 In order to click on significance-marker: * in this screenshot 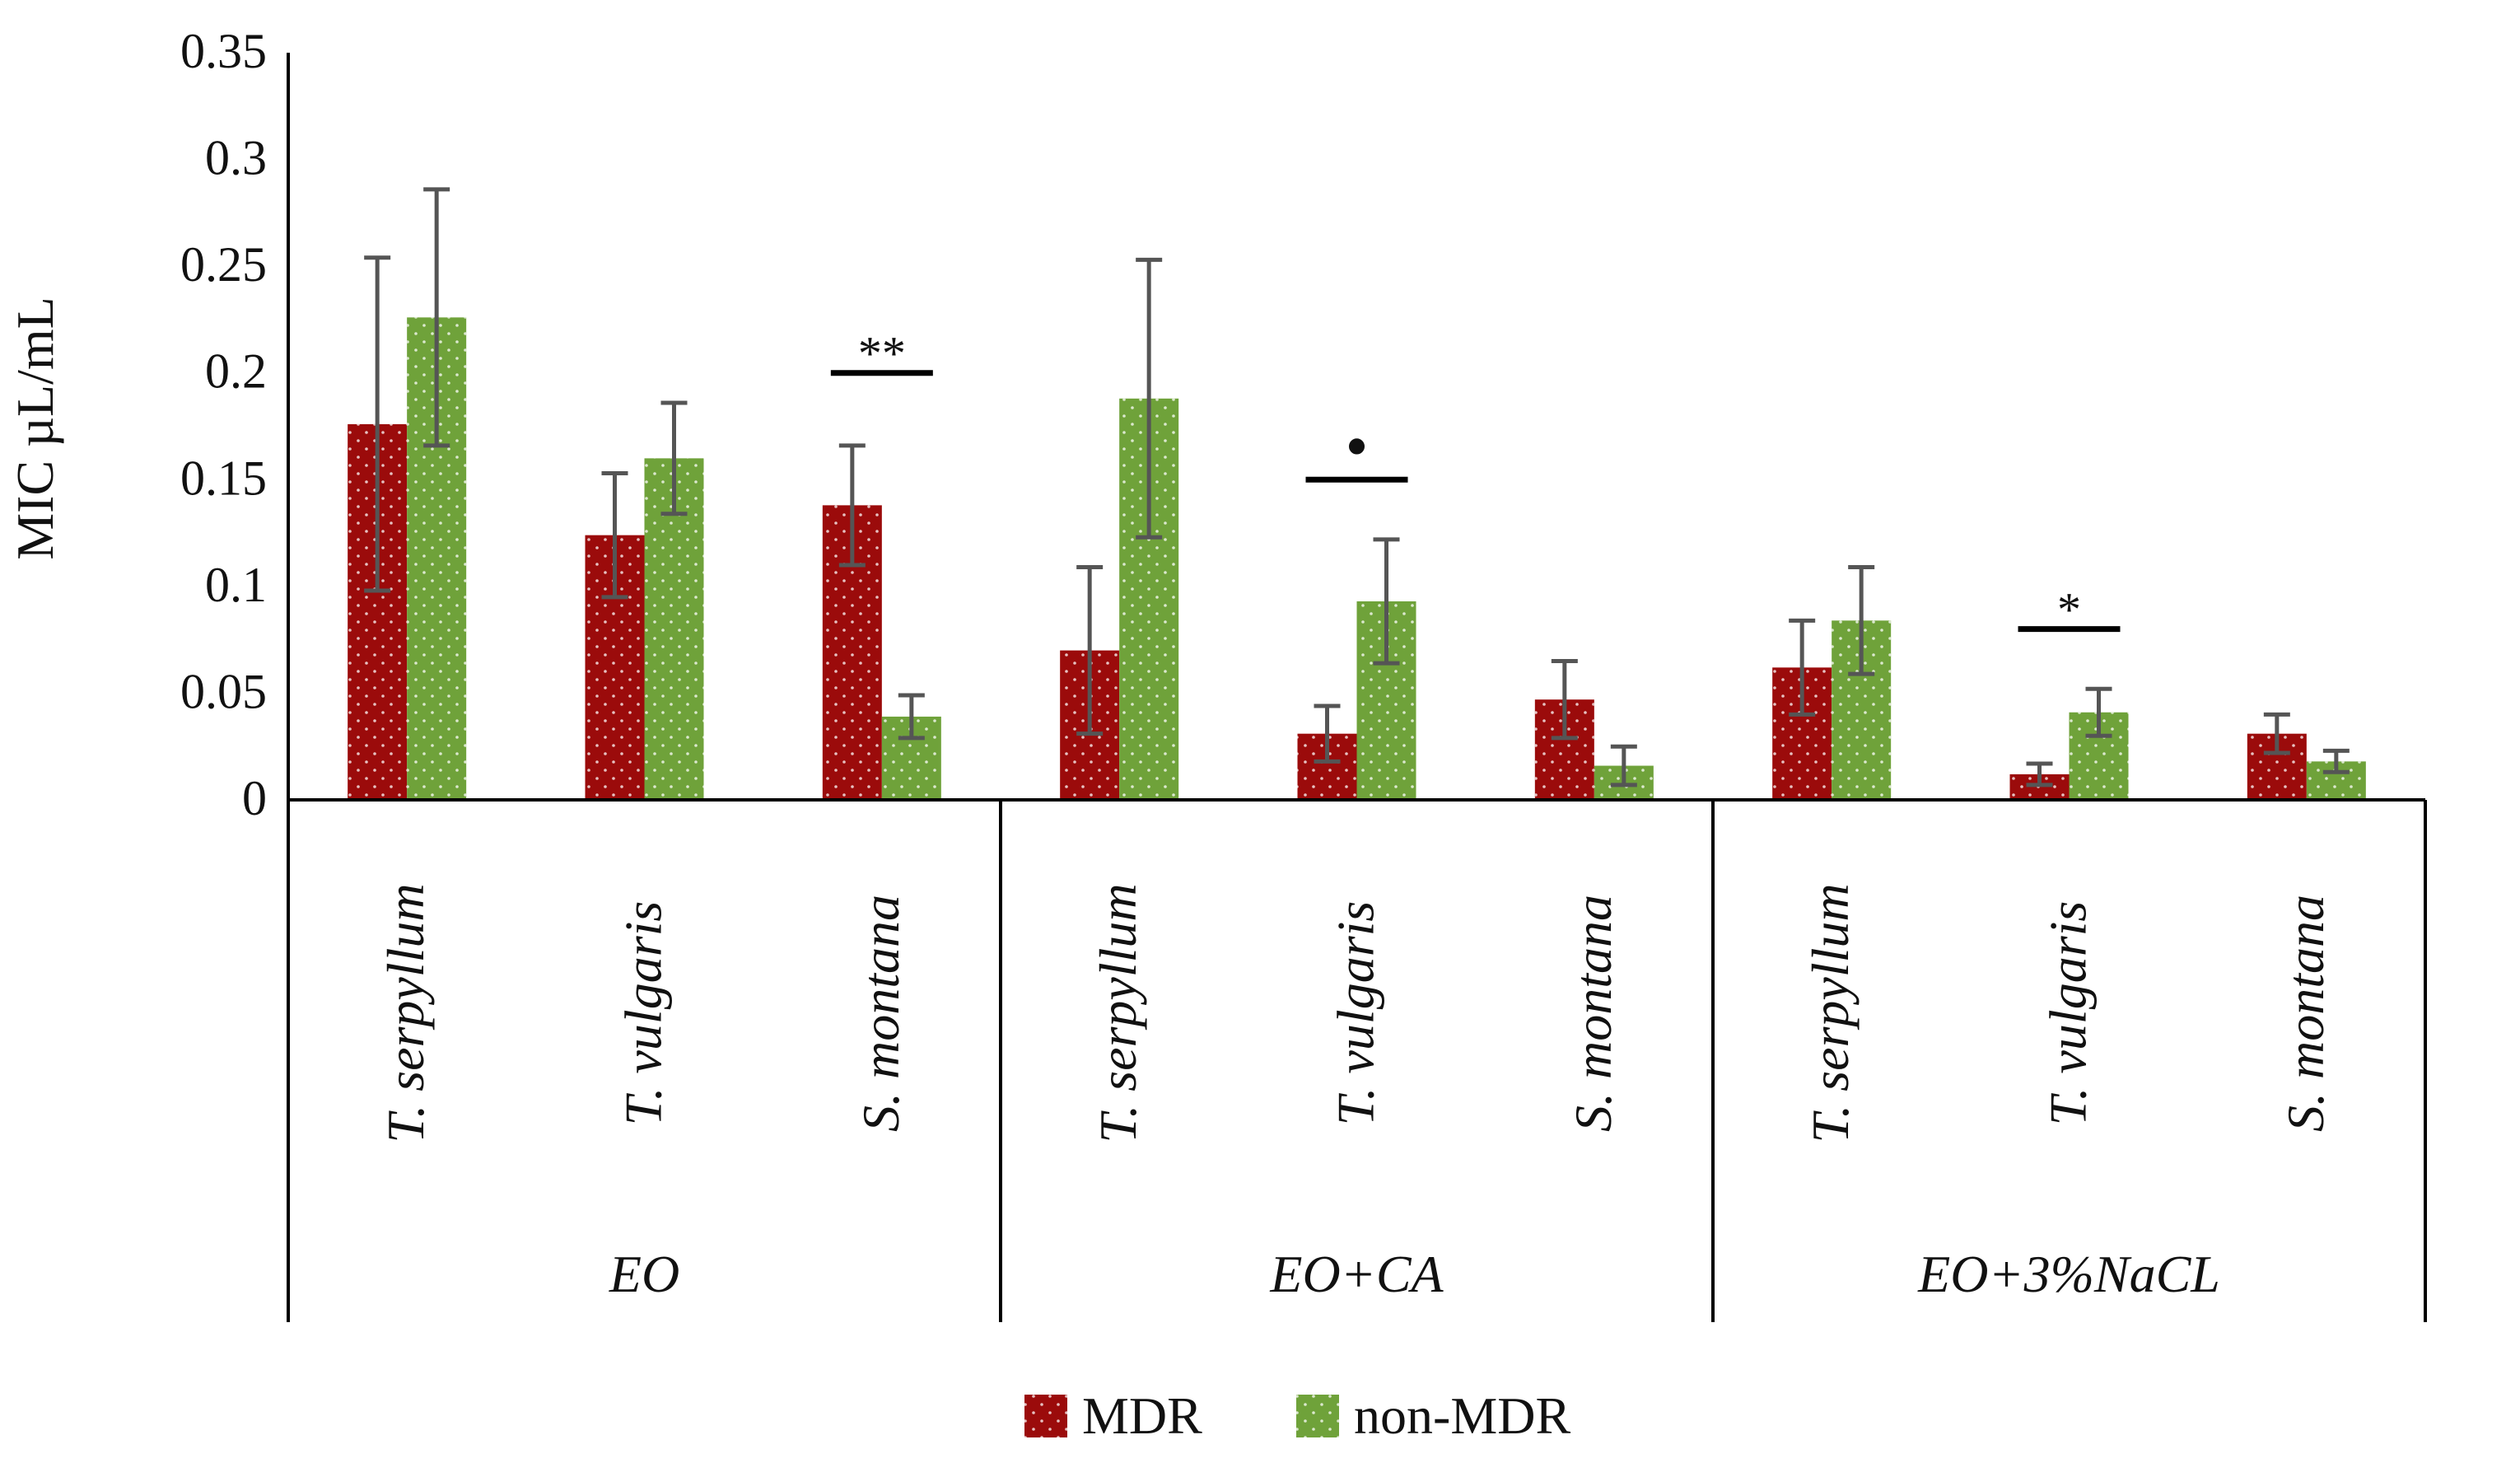, I will do `click(2069, 610)`.